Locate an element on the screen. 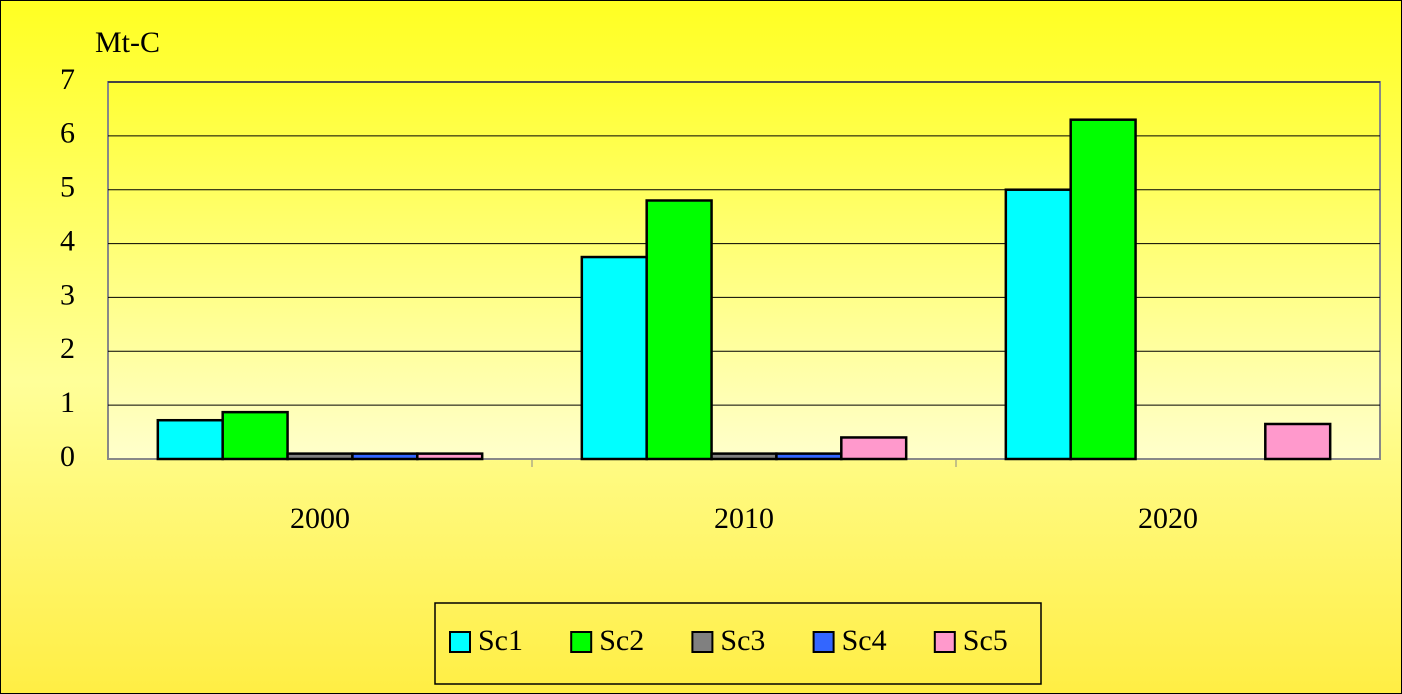 This screenshot has width=1402, height=694. y-tick-label: 2 is located at coordinates (67, 348).